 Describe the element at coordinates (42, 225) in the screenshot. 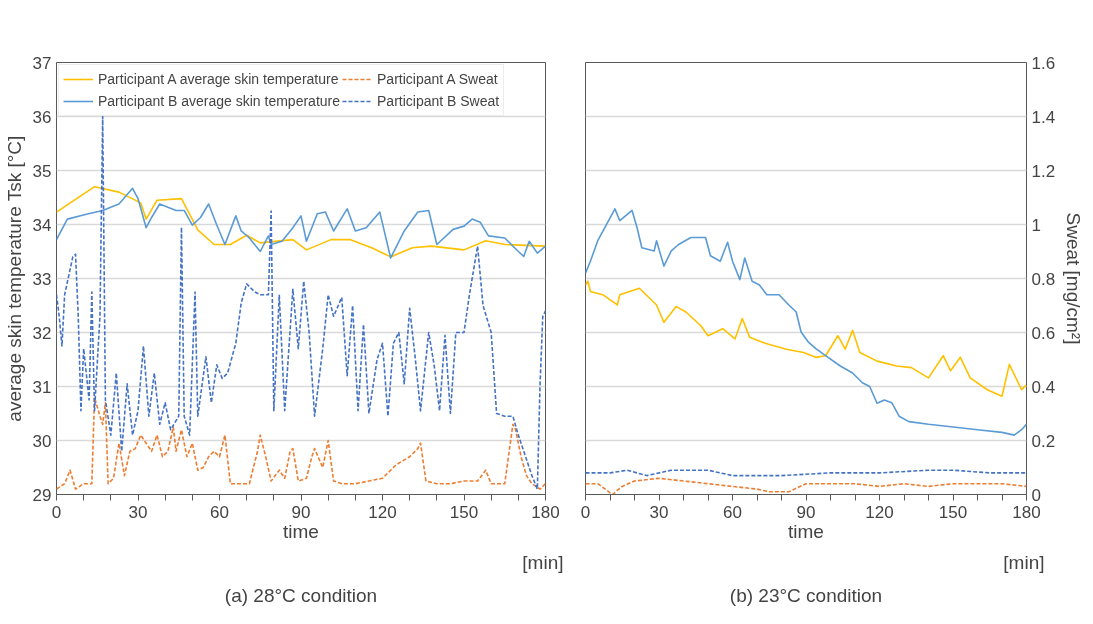

I see `y-tick-label: 34` at that location.